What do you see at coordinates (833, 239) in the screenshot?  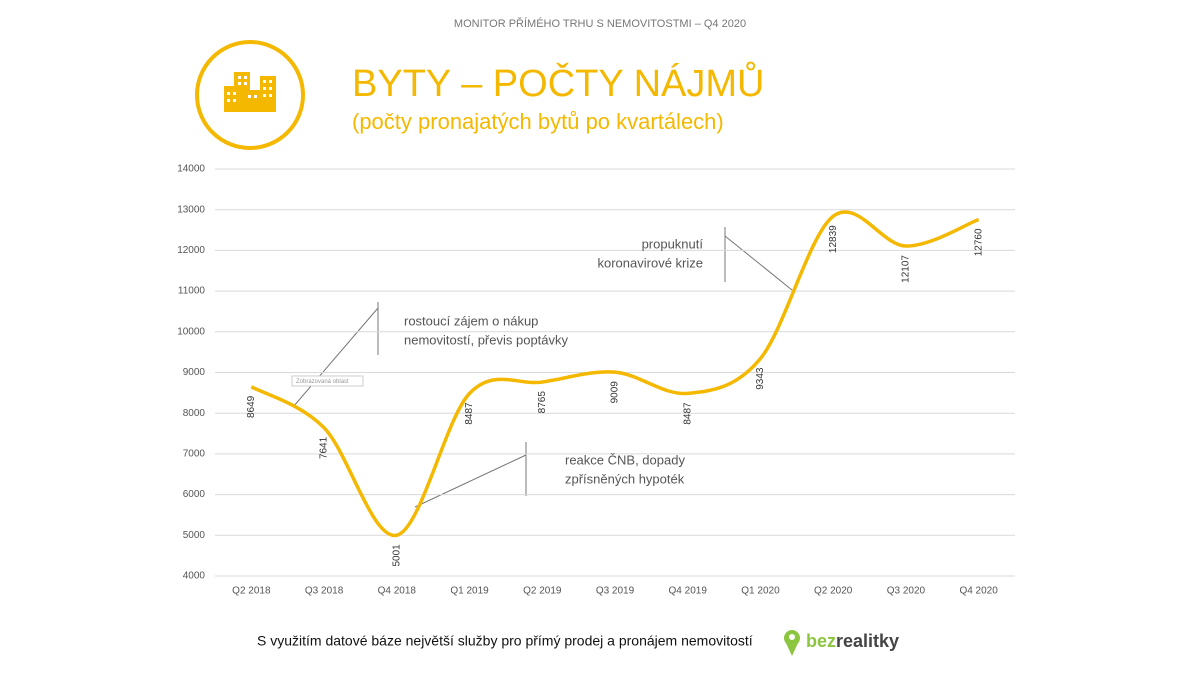 I see `data-label: 12839` at bounding box center [833, 239].